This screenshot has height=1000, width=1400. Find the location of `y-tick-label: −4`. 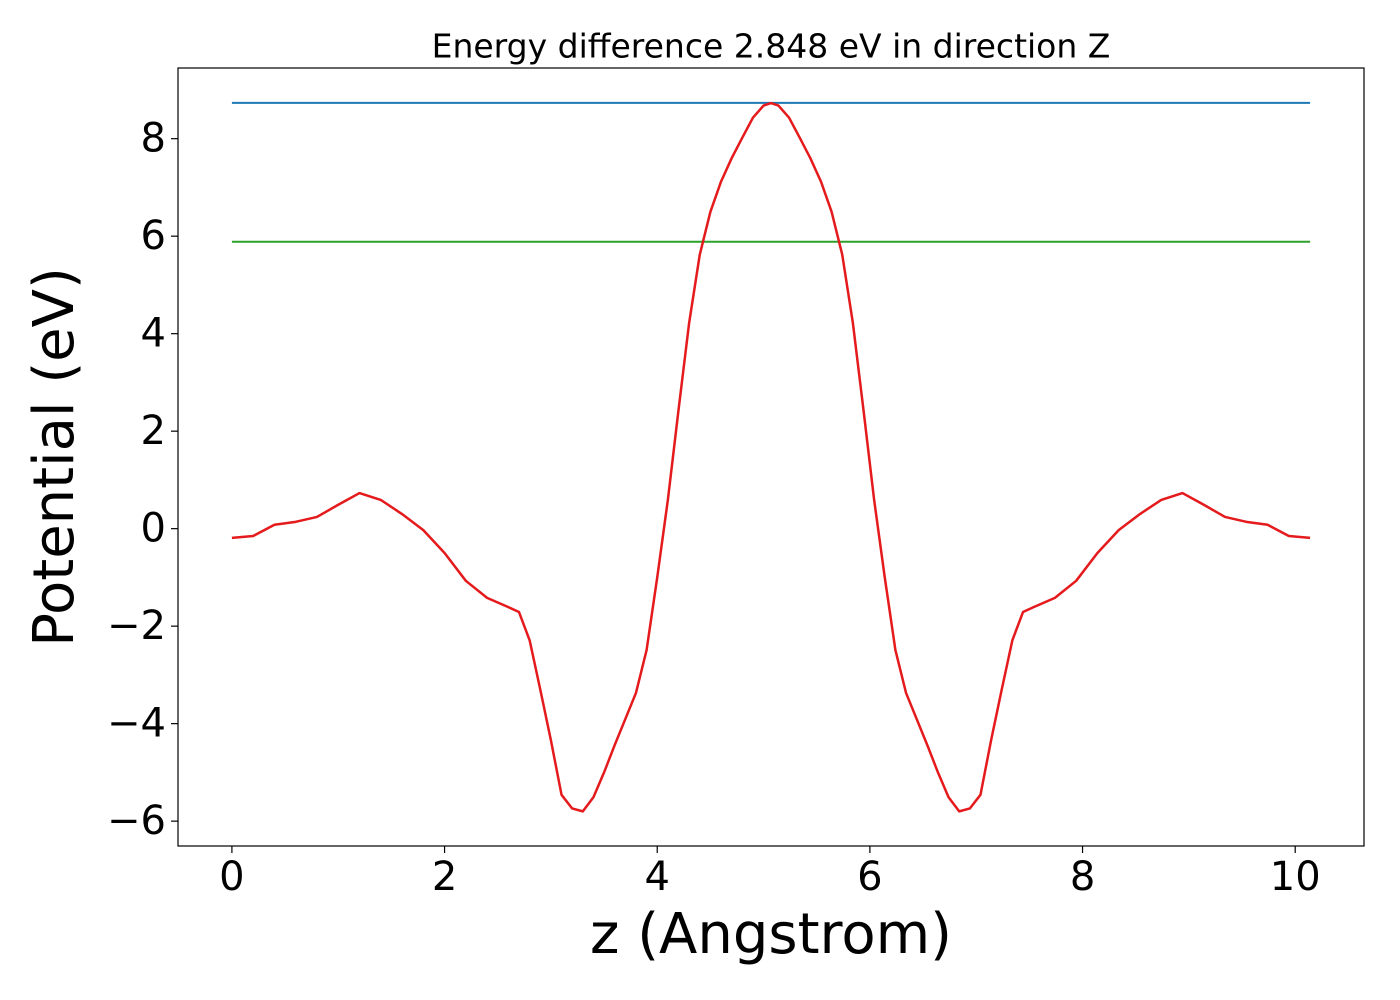

y-tick-label: −4 is located at coordinates (136, 724).